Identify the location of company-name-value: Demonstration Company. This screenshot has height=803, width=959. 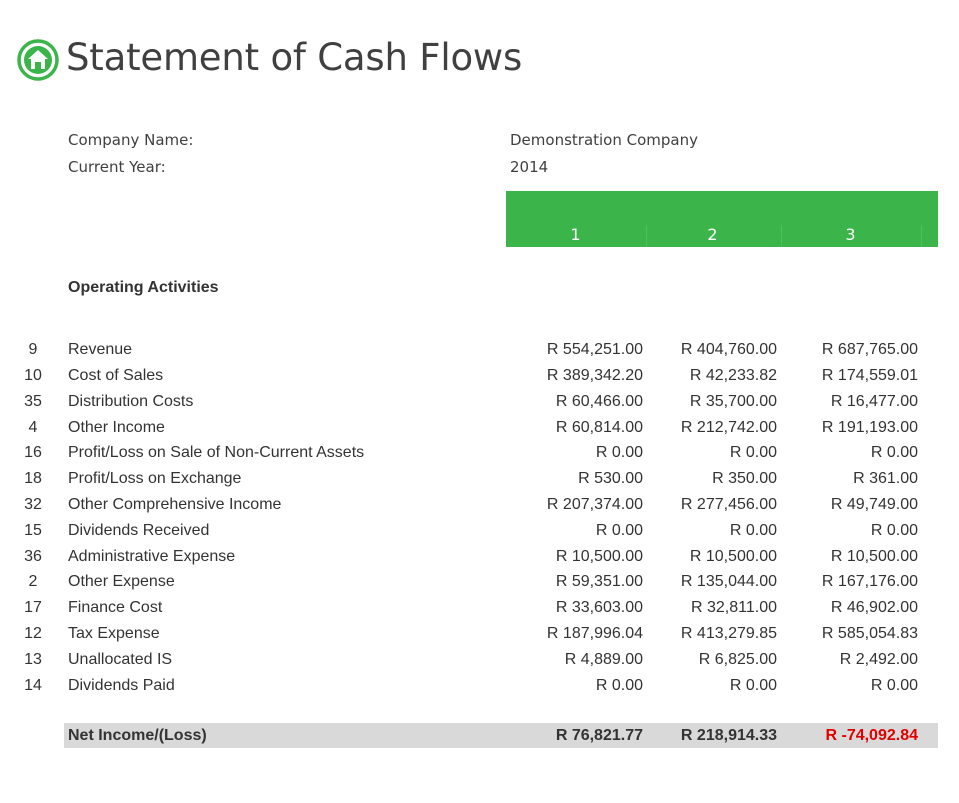
(604, 140).